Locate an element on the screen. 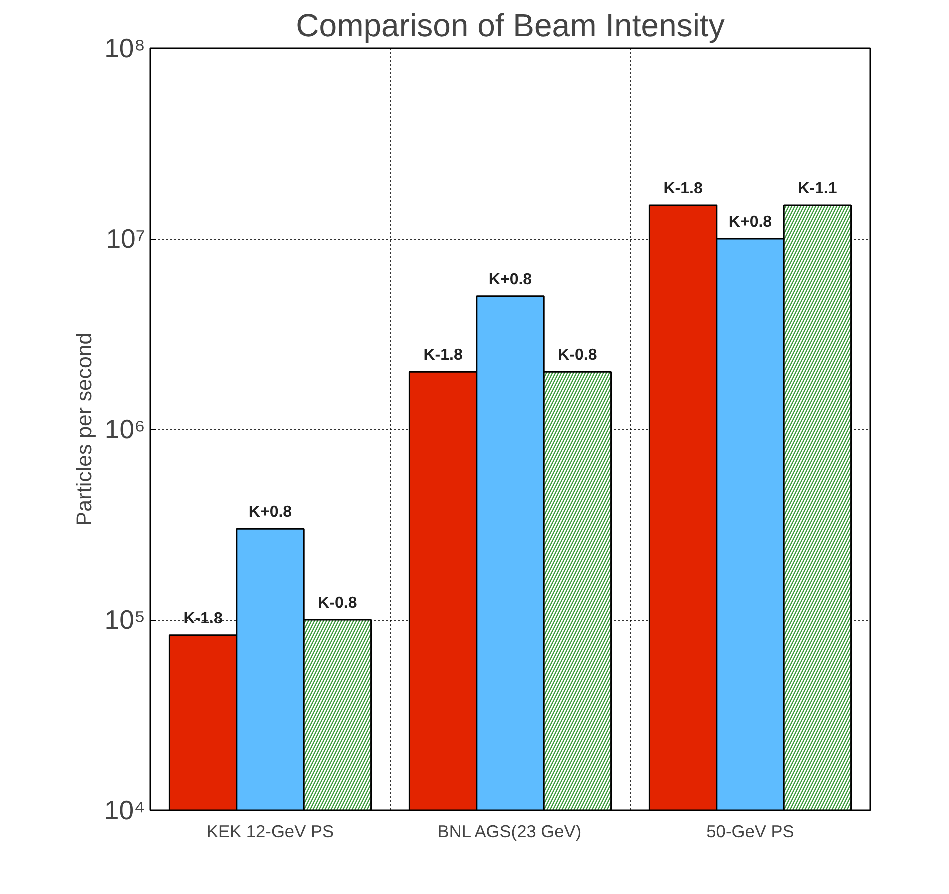 This screenshot has height=894, width=949. x-tick-label: 50-GeV PS is located at coordinates (750, 832).